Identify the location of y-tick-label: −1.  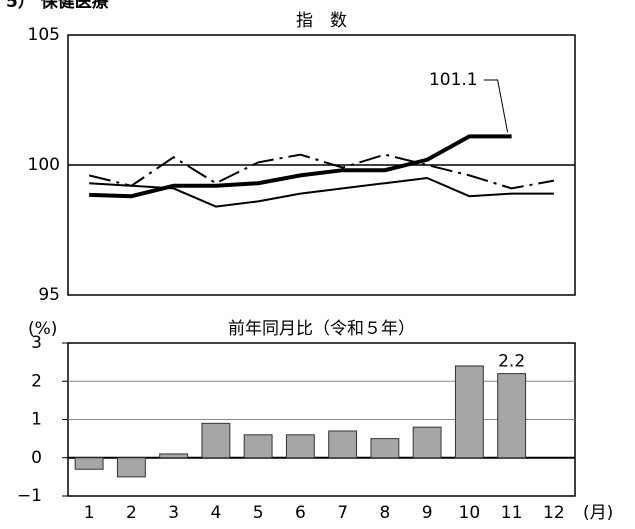
(29, 496).